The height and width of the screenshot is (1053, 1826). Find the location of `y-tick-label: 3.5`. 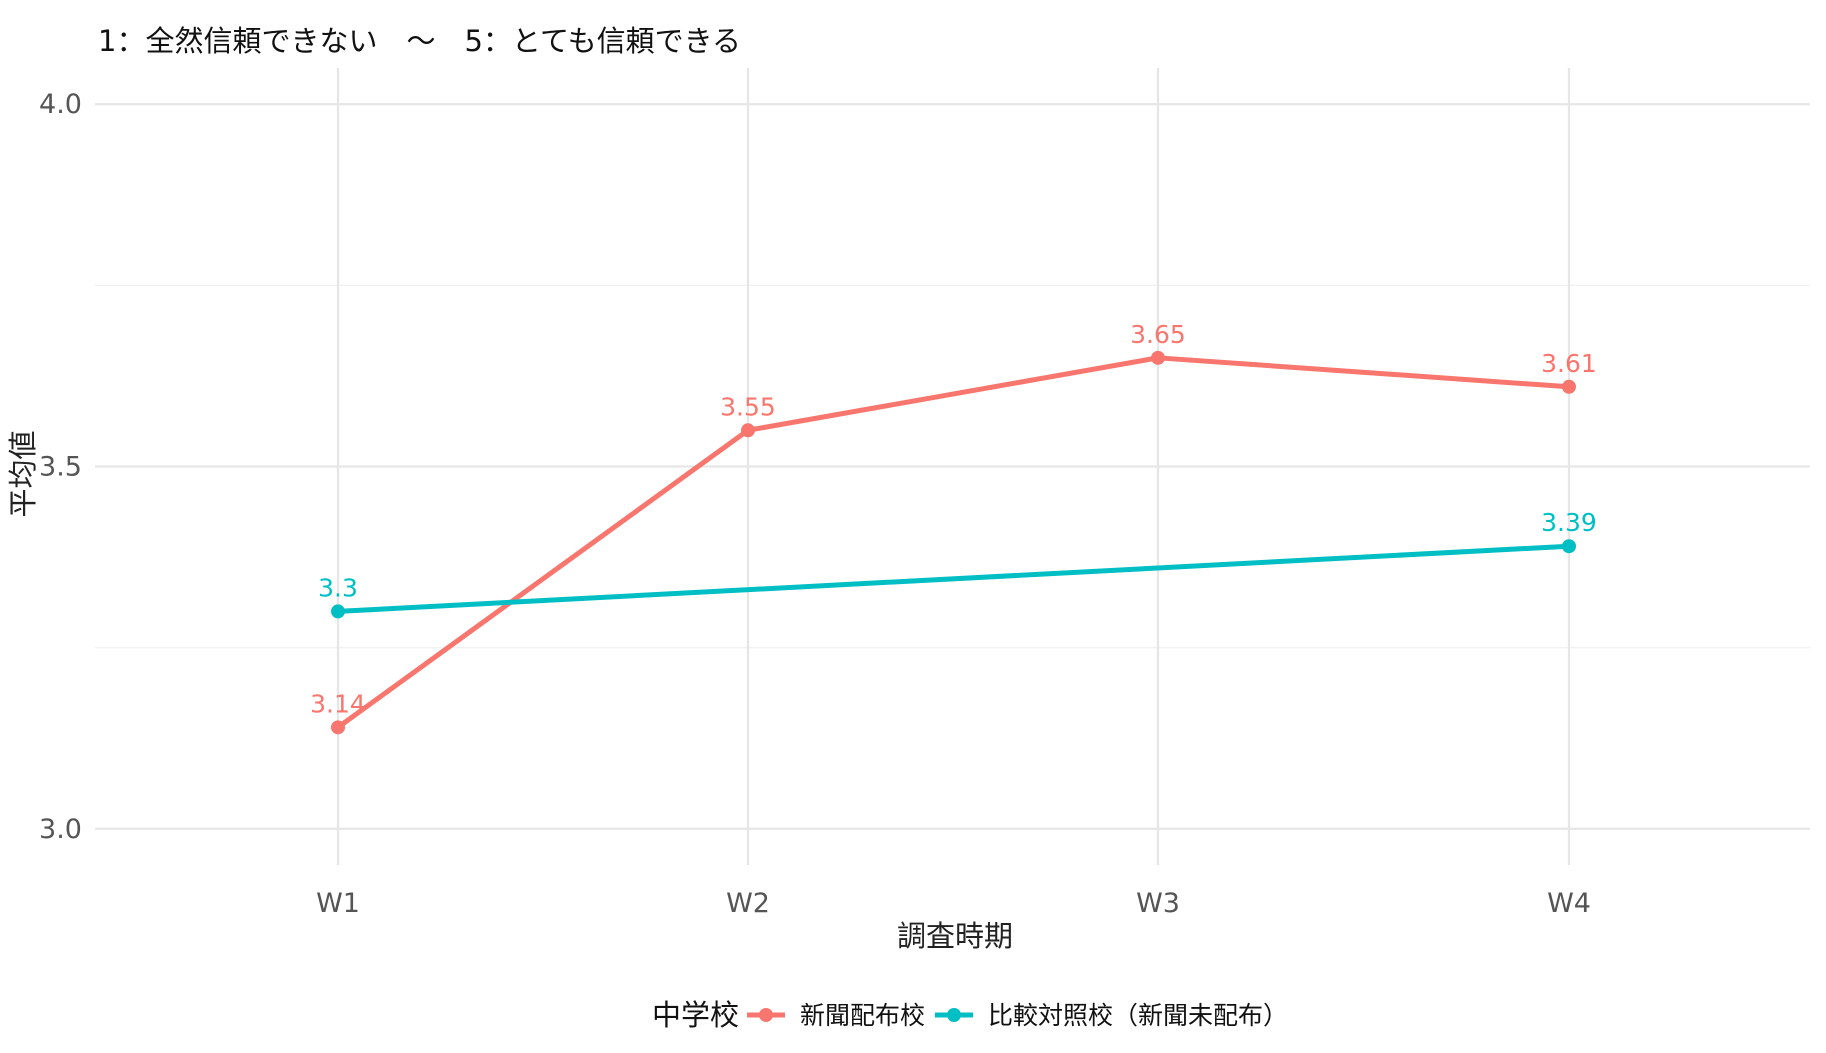

y-tick-label: 3.5 is located at coordinates (60, 467).